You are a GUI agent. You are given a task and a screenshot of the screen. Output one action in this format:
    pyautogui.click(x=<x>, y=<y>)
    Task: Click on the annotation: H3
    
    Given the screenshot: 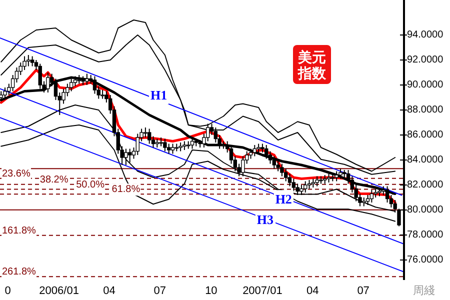 What is the action you would take?
    pyautogui.click(x=265, y=220)
    